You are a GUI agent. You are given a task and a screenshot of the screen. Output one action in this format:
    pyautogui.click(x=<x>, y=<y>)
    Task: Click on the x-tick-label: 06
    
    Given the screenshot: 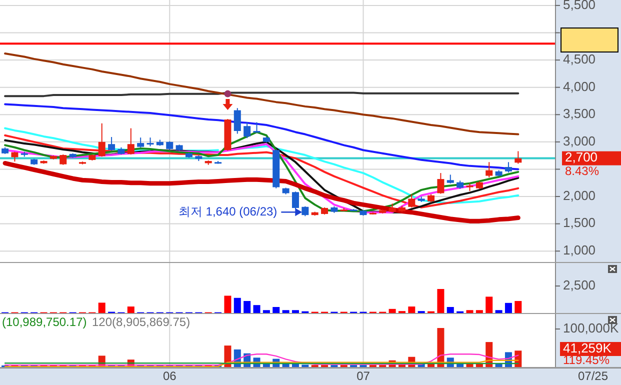 What is the action you would take?
    pyautogui.click(x=169, y=376)
    